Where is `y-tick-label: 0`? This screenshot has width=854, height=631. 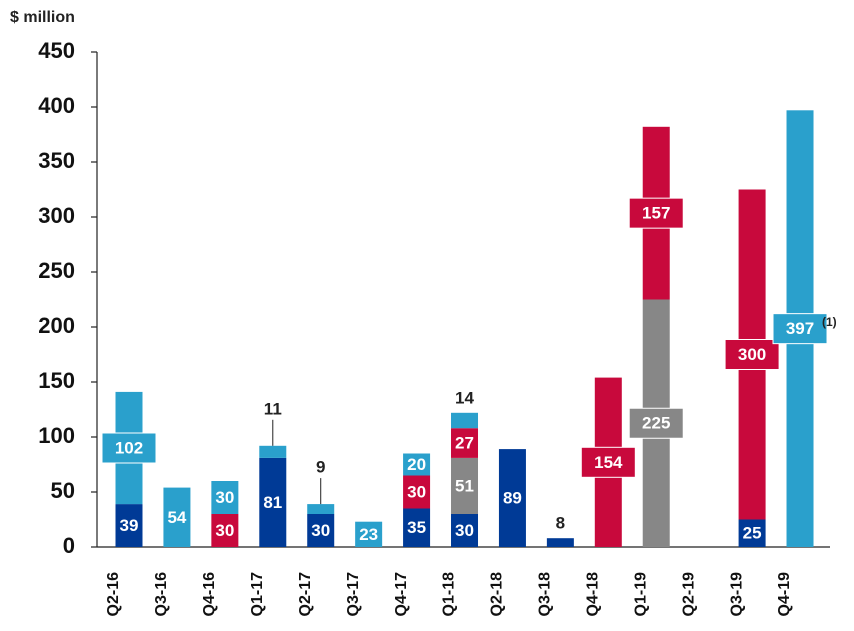
y-tick-label: 0 is located at coordinates (69, 545).